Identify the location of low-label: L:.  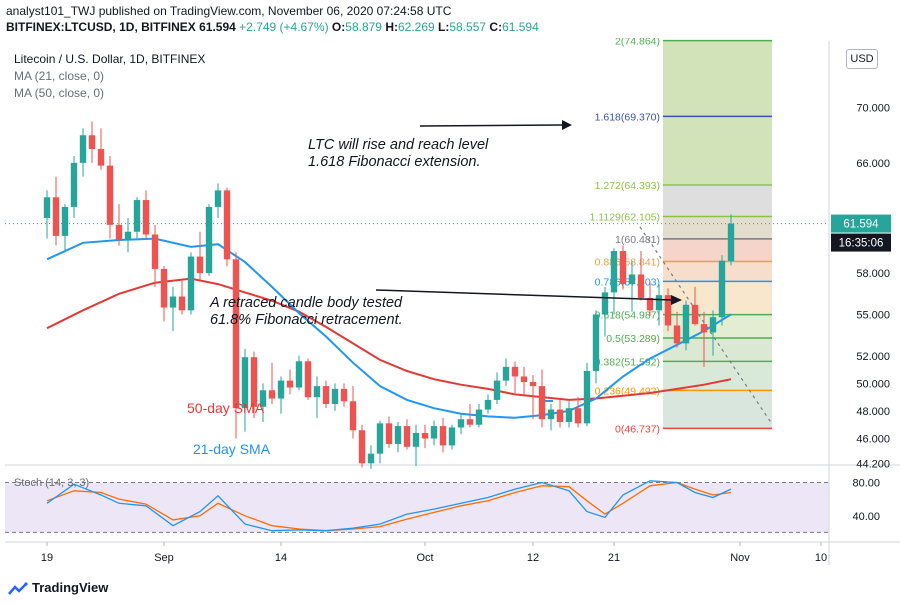
(444, 27).